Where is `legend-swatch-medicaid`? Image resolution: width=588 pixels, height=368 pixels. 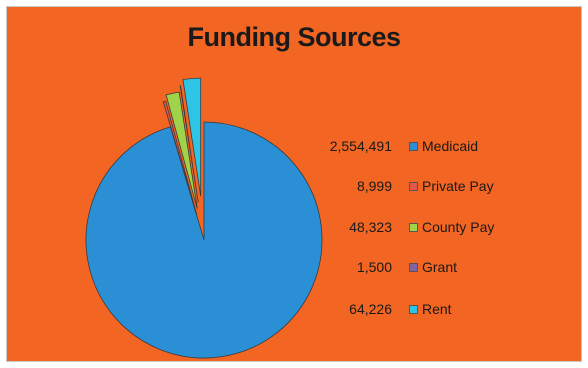 legend-swatch-medicaid is located at coordinates (413, 146).